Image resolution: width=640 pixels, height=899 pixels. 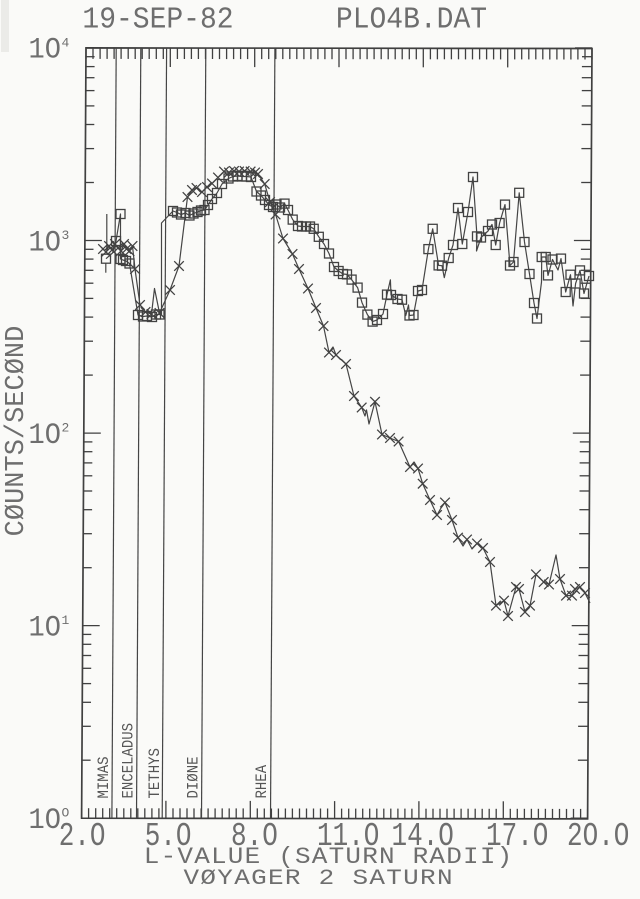 What do you see at coordinates (66, 428) in the screenshot?
I see `svg-text: 2` at bounding box center [66, 428].